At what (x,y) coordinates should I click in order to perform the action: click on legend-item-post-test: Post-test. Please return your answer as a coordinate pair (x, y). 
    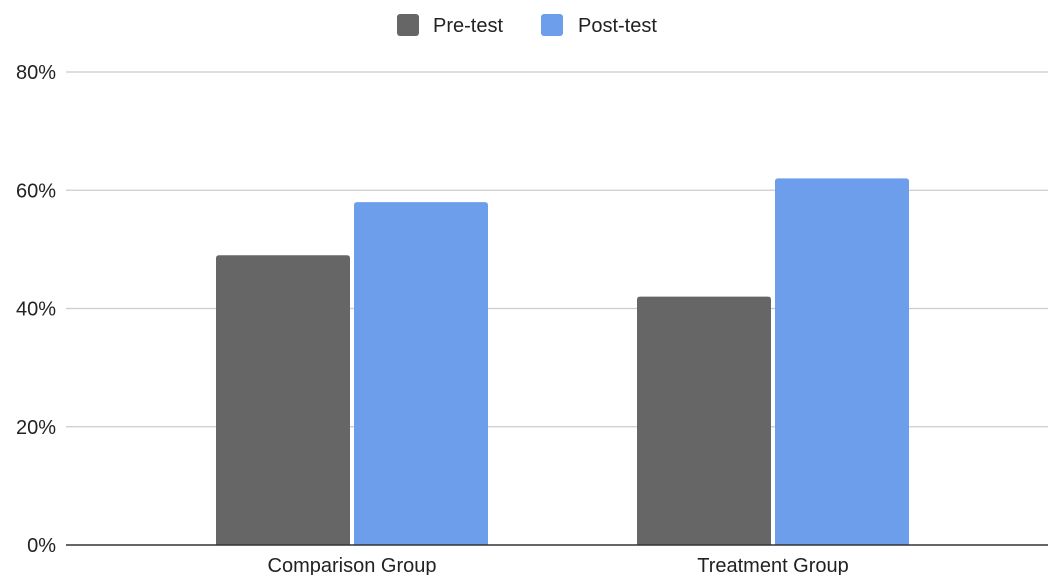
    Looking at the image, I should click on (599, 25).